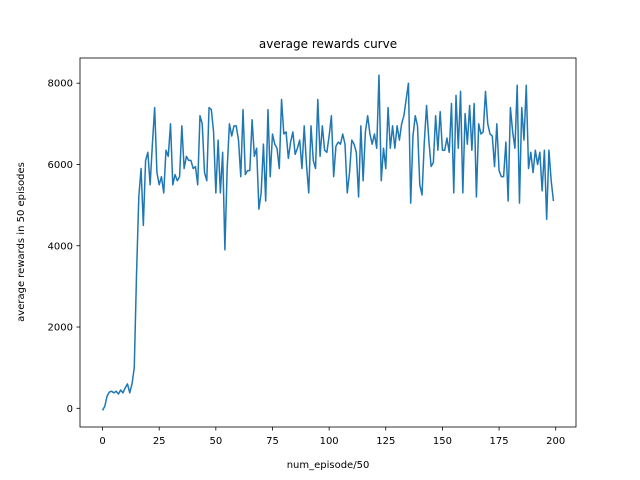 Image resolution: width=640 pixels, height=480 pixels. Describe the element at coordinates (159, 441) in the screenshot. I see `x-tick-label: 25` at that location.